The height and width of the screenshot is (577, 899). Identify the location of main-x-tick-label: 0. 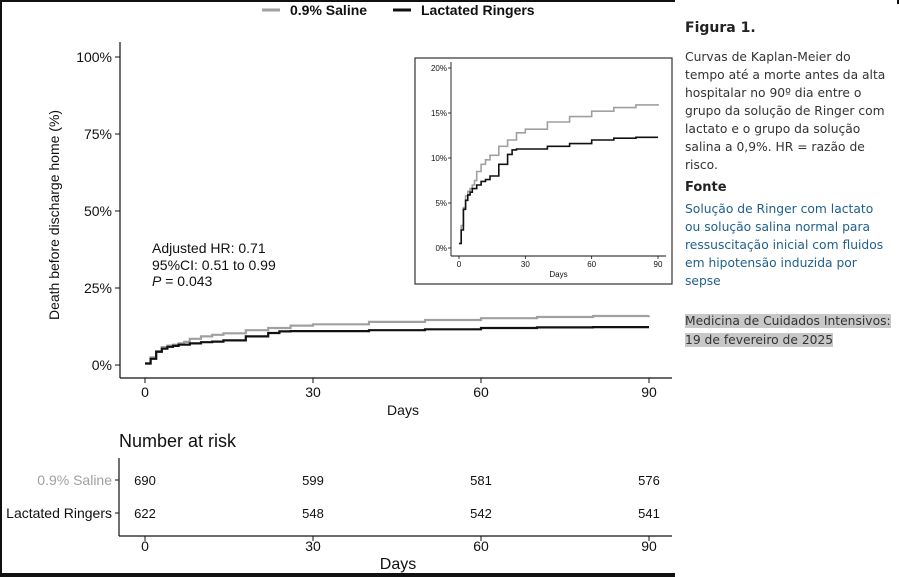
(145, 392).